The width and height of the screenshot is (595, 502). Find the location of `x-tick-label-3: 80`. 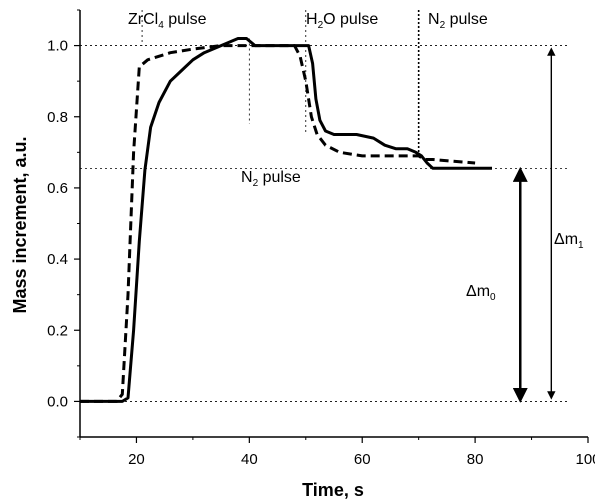

x-tick-label-3: 80 is located at coordinates (475, 459).